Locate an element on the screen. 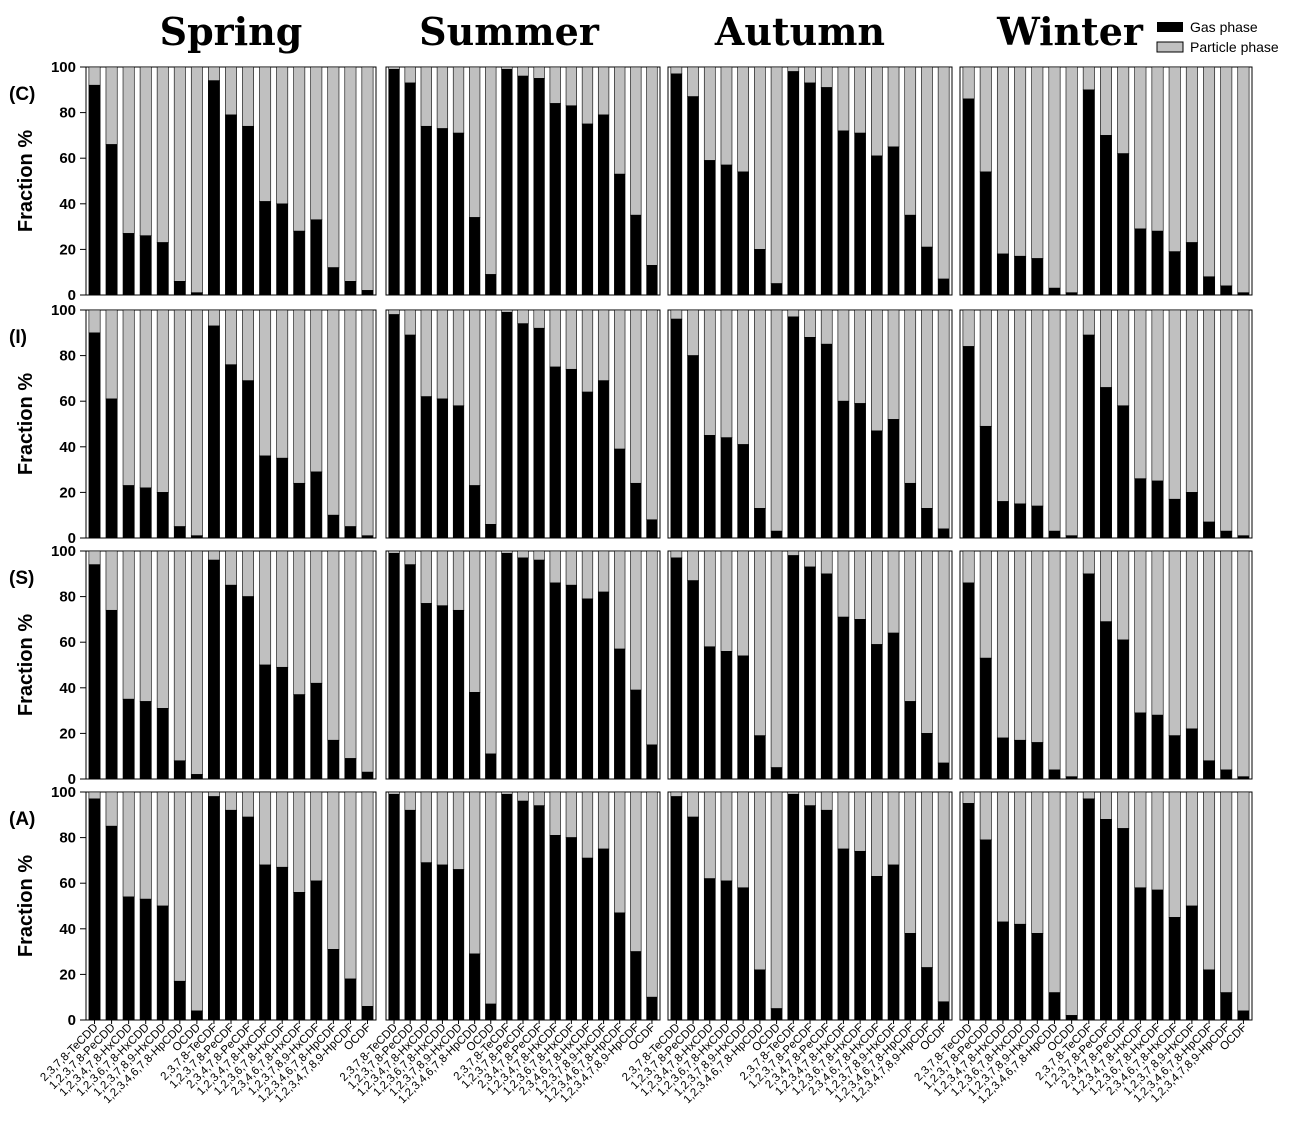 The width and height of the screenshot is (1298, 1122). season-title-spring: Spring is located at coordinates (231, 31).